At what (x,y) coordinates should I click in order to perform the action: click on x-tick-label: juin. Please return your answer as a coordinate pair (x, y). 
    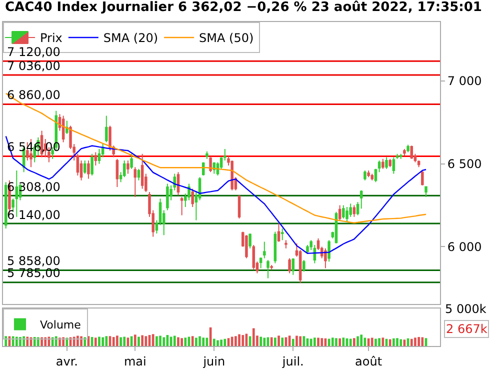
    Looking at the image, I should click on (214, 361).